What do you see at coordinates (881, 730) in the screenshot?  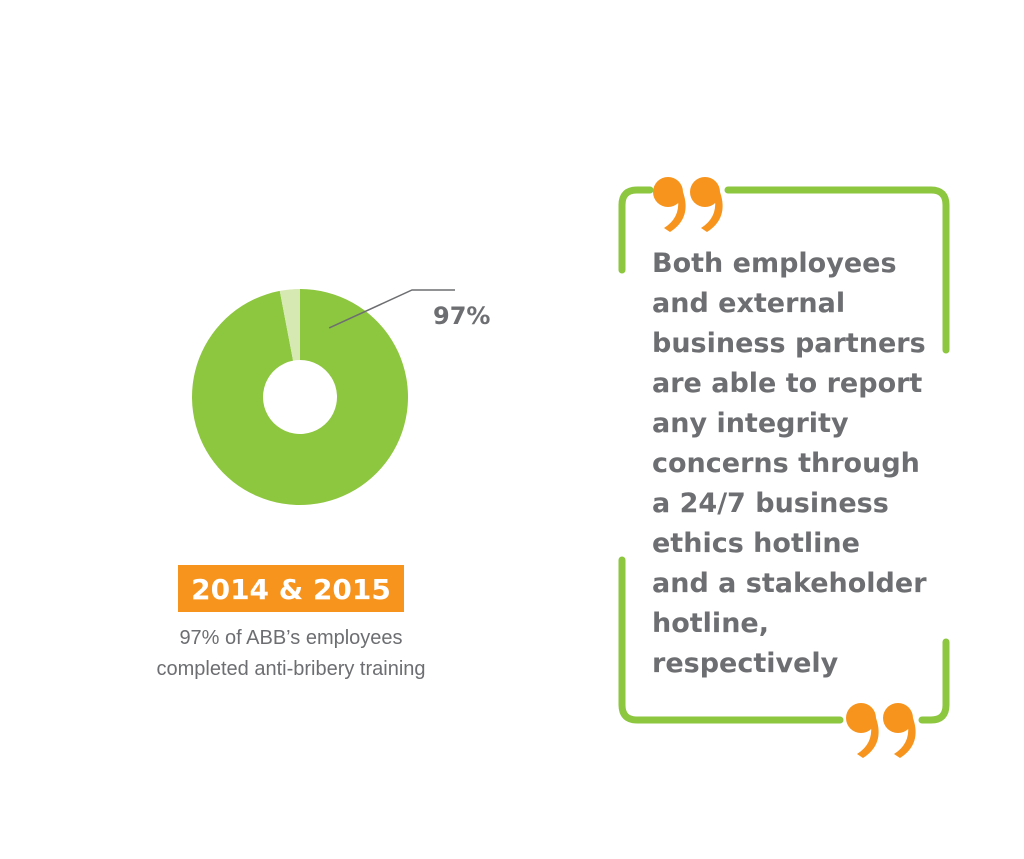 I see `quote-close` at bounding box center [881, 730].